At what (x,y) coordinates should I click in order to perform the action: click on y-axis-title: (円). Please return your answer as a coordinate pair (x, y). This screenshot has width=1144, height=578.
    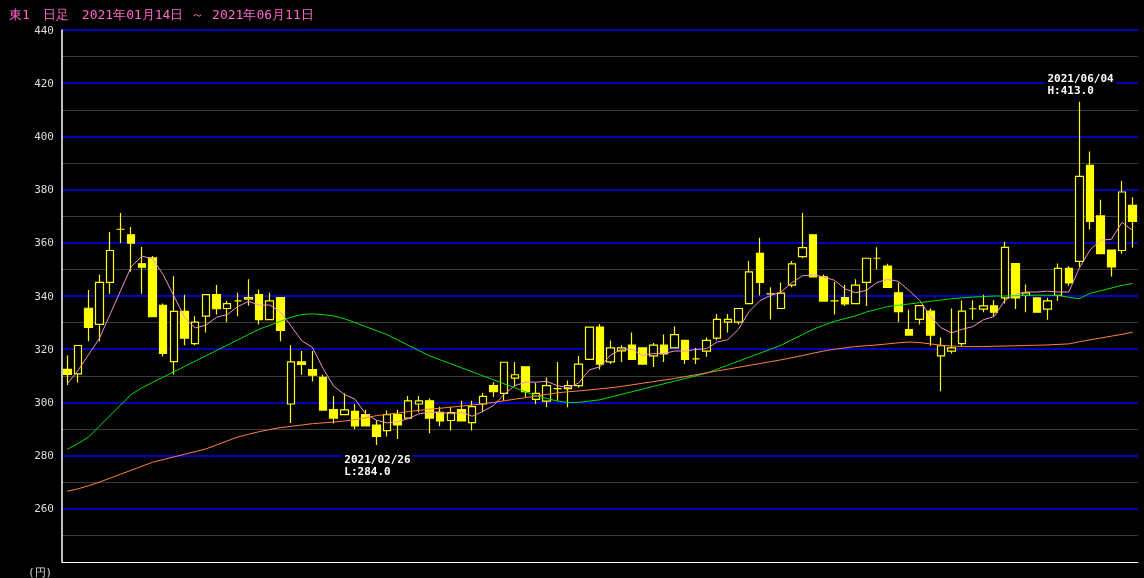
    Looking at the image, I should click on (40, 572).